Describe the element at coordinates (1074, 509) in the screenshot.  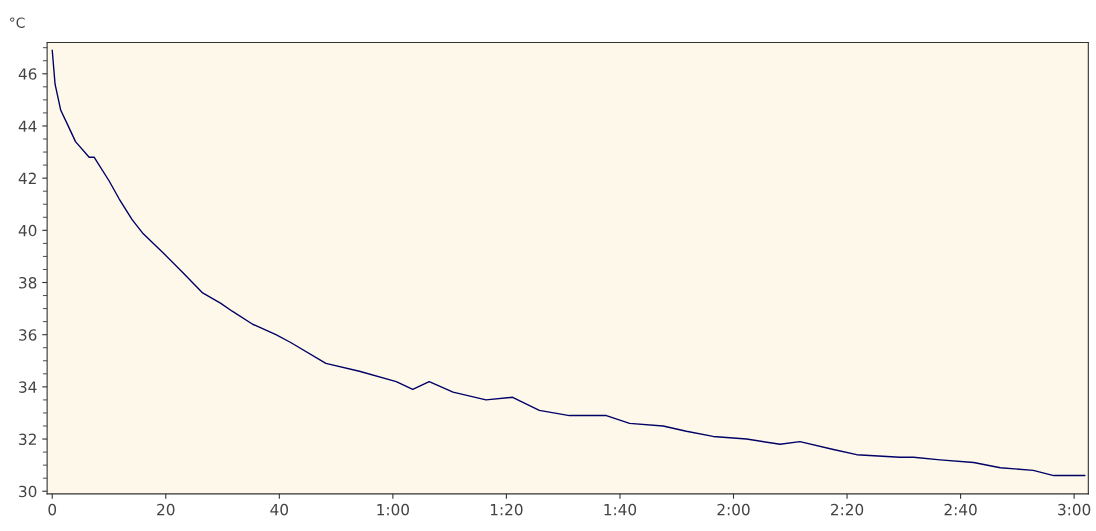
I see `x-tick-label: 3:00` at that location.